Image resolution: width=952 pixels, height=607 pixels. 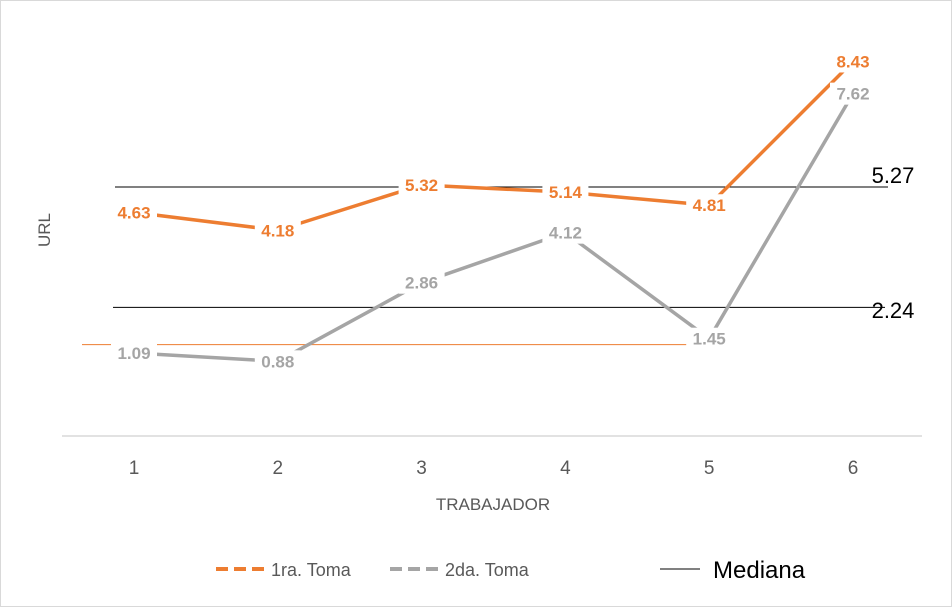 I want to click on data-label-text: 2.86, so click(x=421, y=283).